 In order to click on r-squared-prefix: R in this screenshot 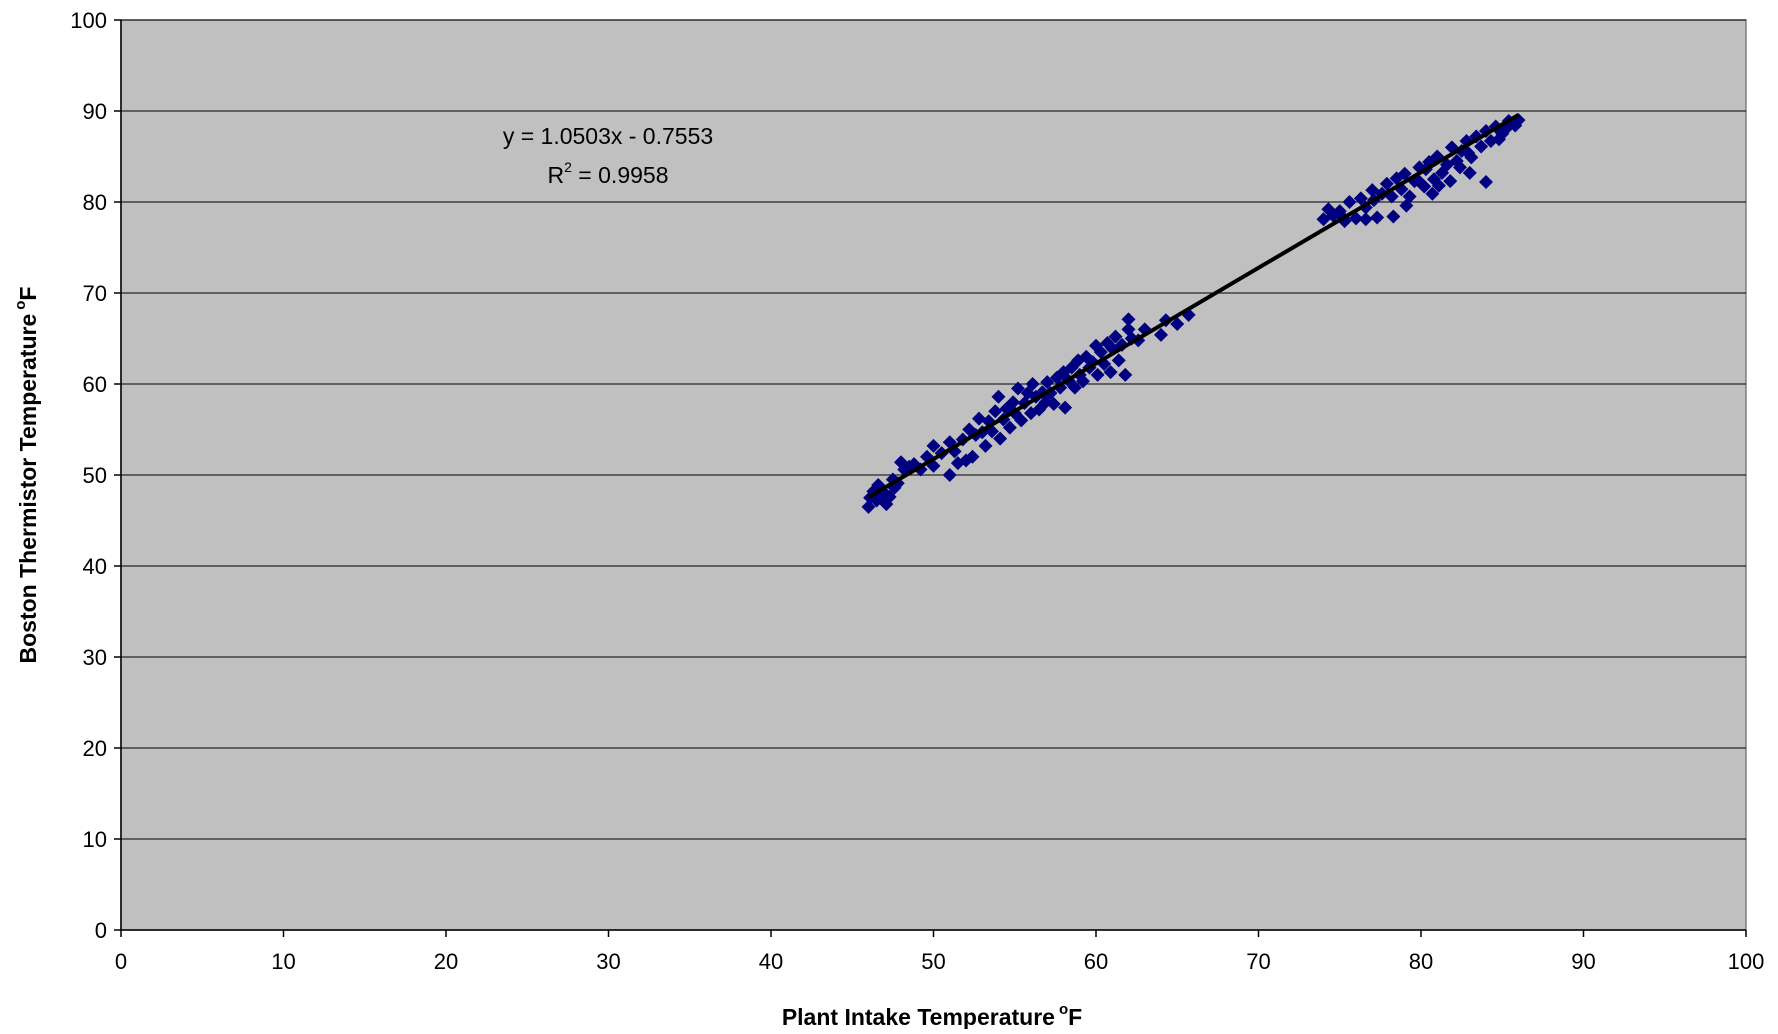, I will do `click(556, 175)`.